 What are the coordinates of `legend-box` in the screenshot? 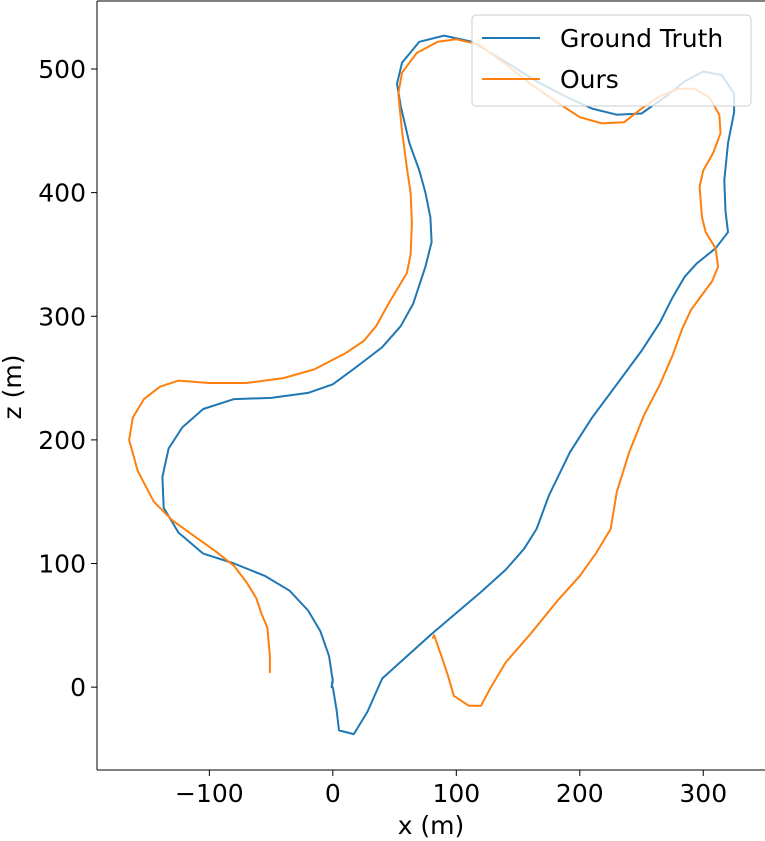 It's located at (611, 60).